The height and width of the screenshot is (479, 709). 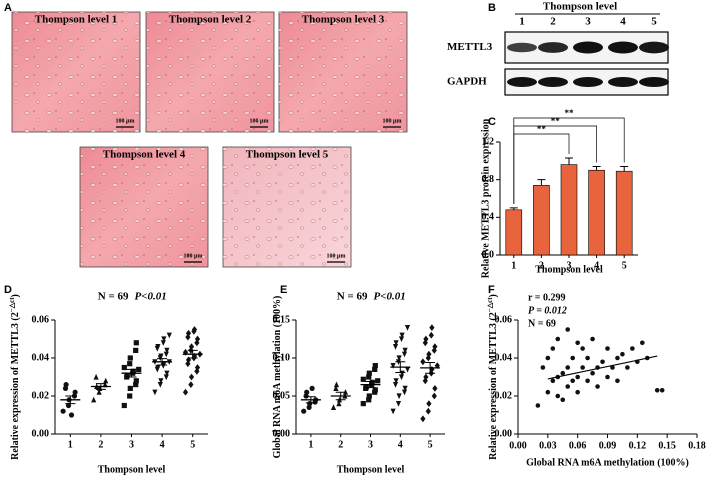 I want to click on cell-texture, so click(x=144, y=207).